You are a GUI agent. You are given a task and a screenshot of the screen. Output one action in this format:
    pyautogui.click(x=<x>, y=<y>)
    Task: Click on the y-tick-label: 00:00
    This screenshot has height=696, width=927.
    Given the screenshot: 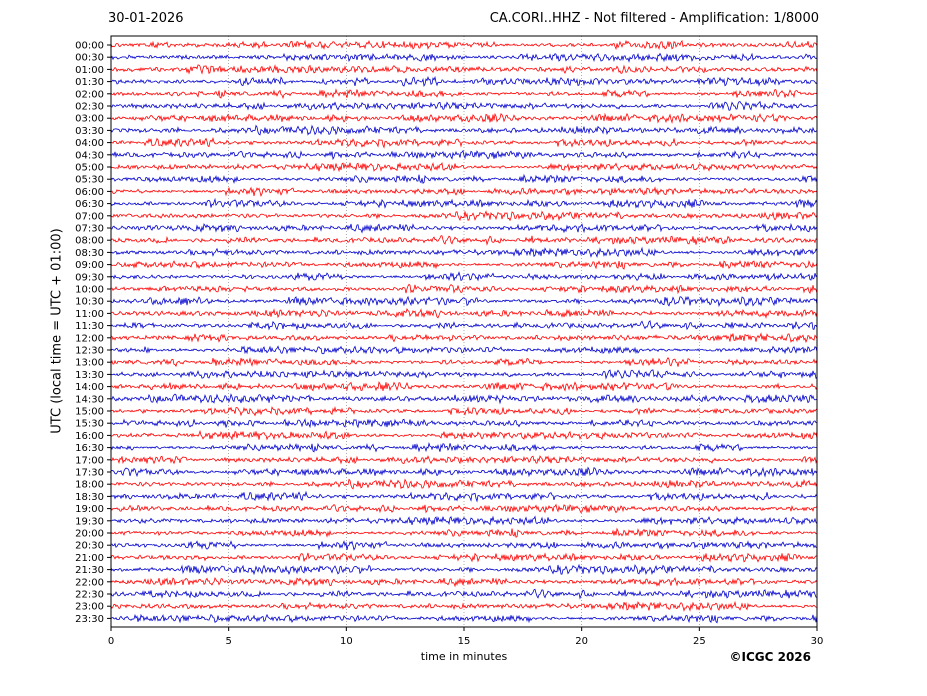 What is the action you would take?
    pyautogui.click(x=89, y=46)
    